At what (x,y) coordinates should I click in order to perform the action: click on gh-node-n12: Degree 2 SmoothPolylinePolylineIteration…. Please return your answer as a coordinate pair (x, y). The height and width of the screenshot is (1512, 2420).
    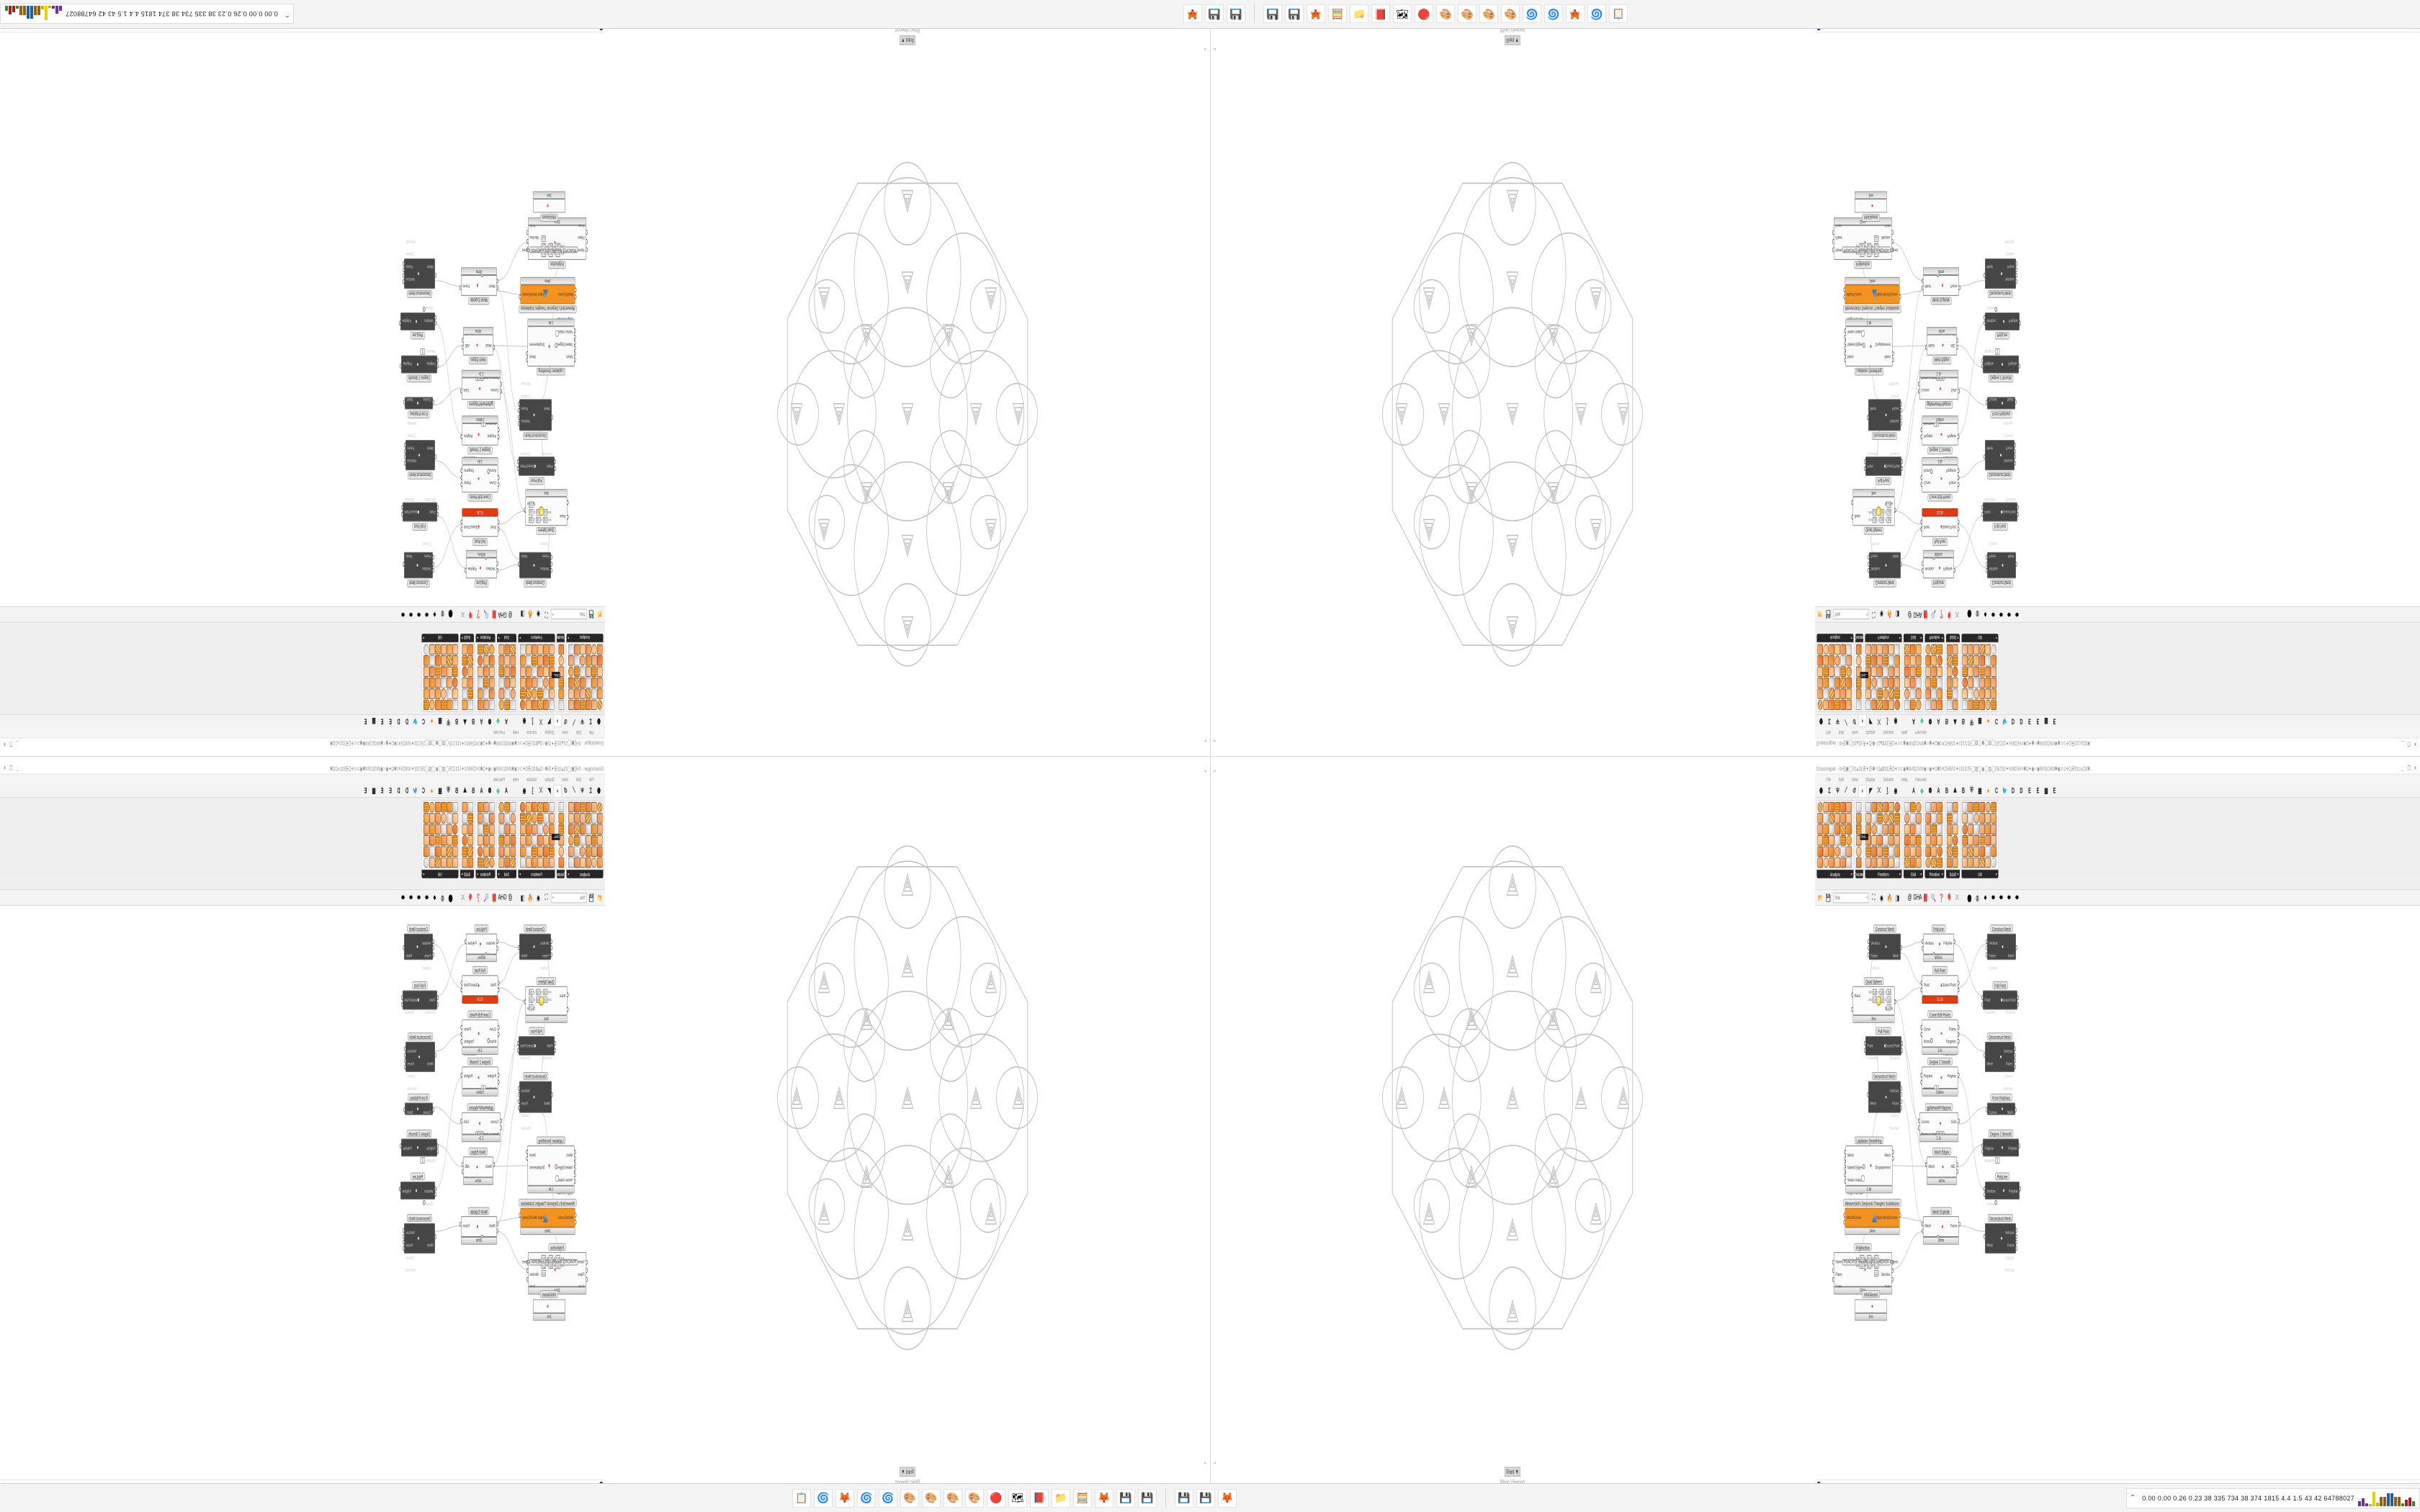
    Looking at the image, I should click on (1940, 435).